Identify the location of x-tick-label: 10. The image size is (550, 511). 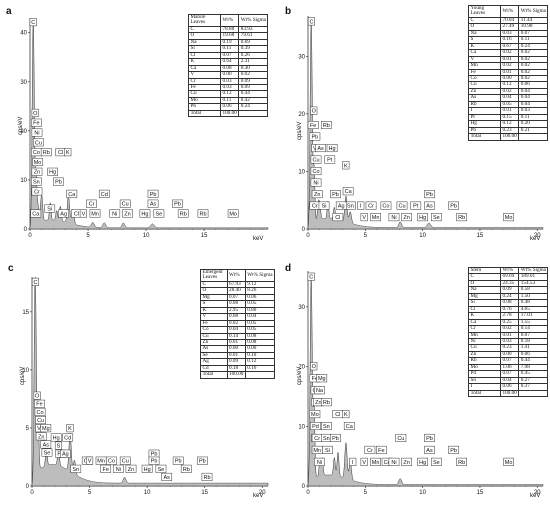
(422, 236).